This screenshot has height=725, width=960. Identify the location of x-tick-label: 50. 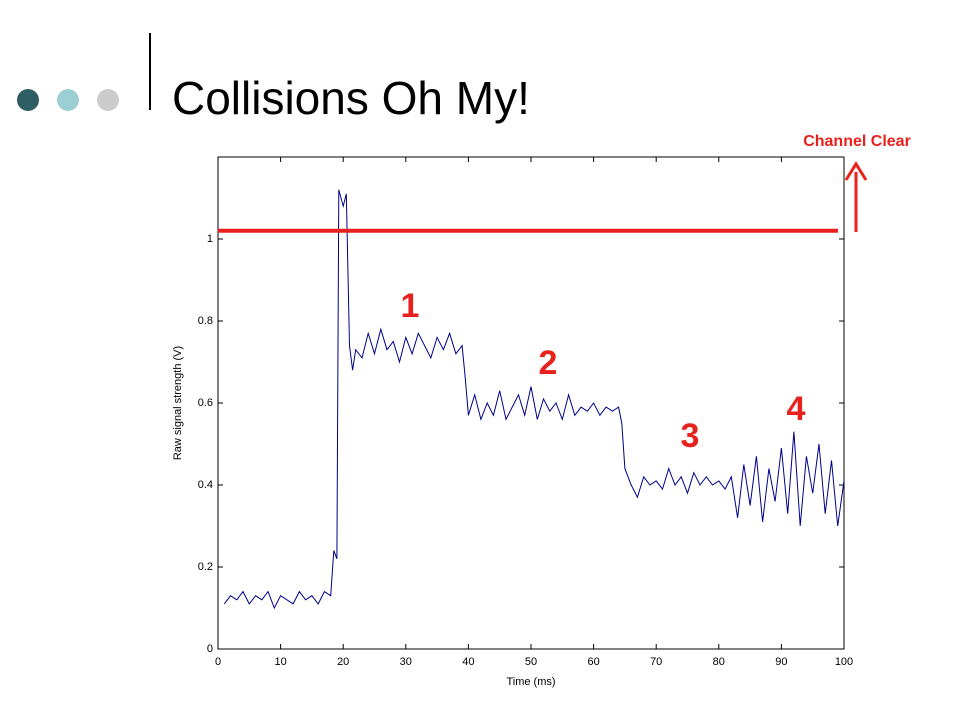
(531, 662).